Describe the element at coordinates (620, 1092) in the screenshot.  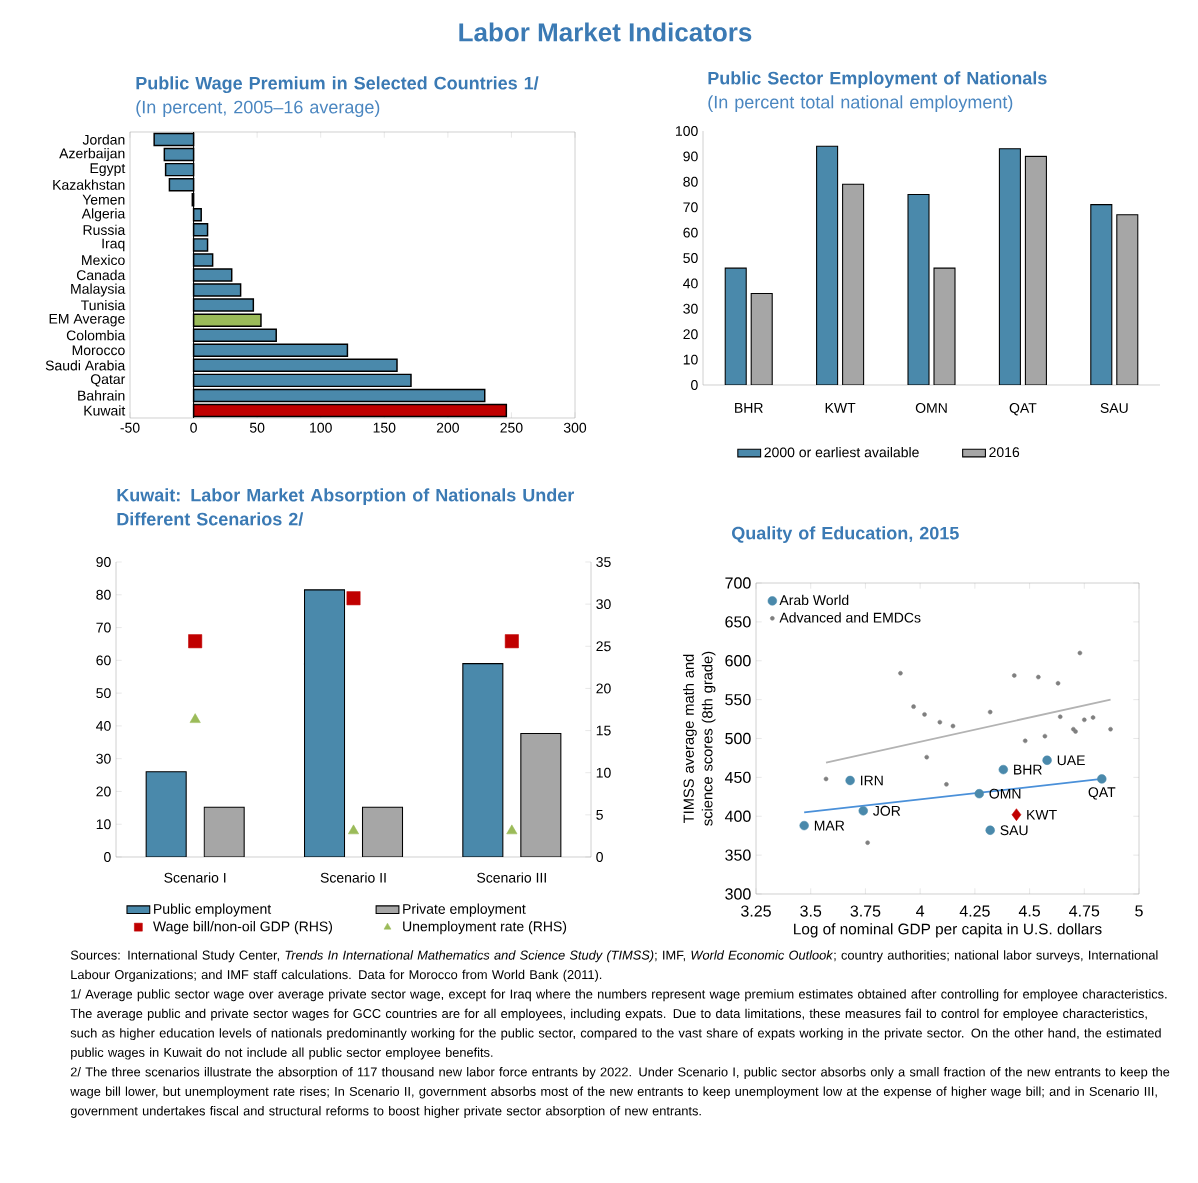
I see `text: 2/ The three scenarios illustrate the absorption of 117 thousand new labor force entrants by 2022. Under Scenario I, public sector absorbs only a small fraction of the new entrants to keep the wage bill lower, but unemployment rate rises; In Scenario II, government absorbs most of the new entrants to keep unemployment low at the expense of higher wage bill; and in Scenario III, government undertakes fiscal and structural reforms to boost higher private sector absorption of new entrants.` at that location.